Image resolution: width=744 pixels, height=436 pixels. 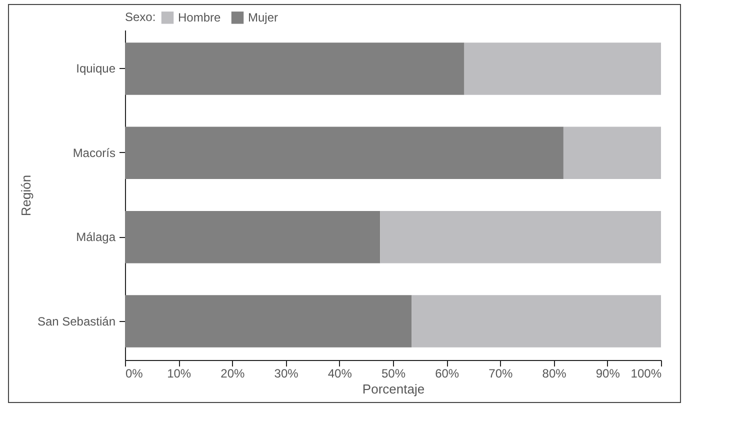 What do you see at coordinates (286, 373) in the screenshot?
I see `x-tick-label: 30%` at bounding box center [286, 373].